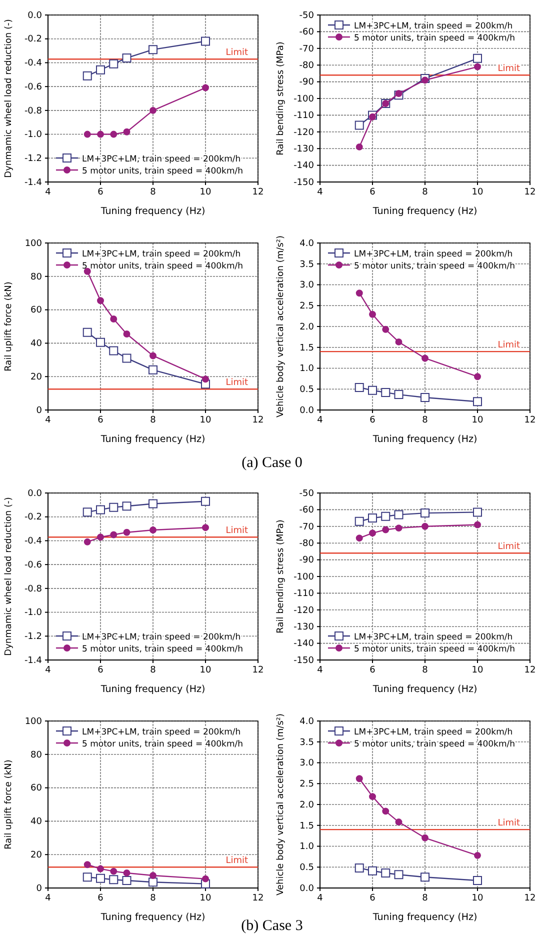  Describe the element at coordinates (306, 83) in the screenshot. I see `y-tick-label: -90` at that location.